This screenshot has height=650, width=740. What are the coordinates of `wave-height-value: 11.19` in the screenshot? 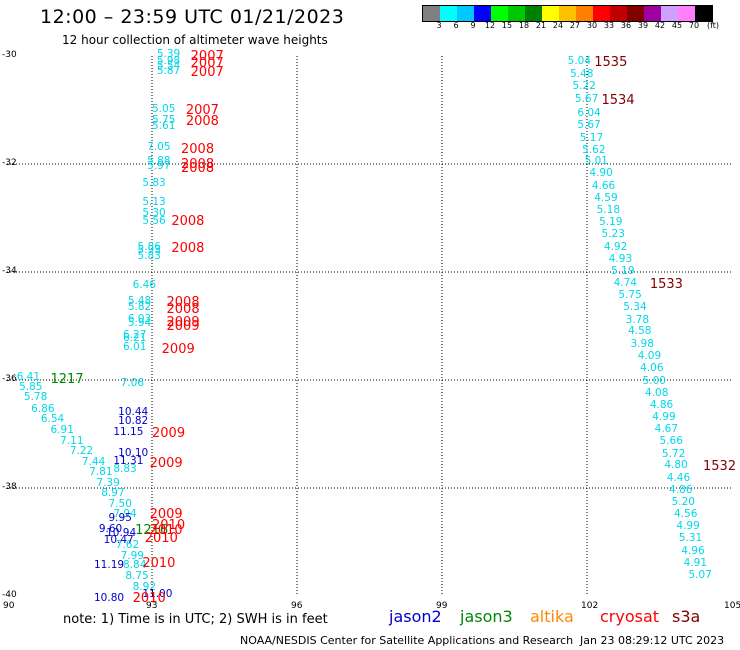 It's located at (109, 564).